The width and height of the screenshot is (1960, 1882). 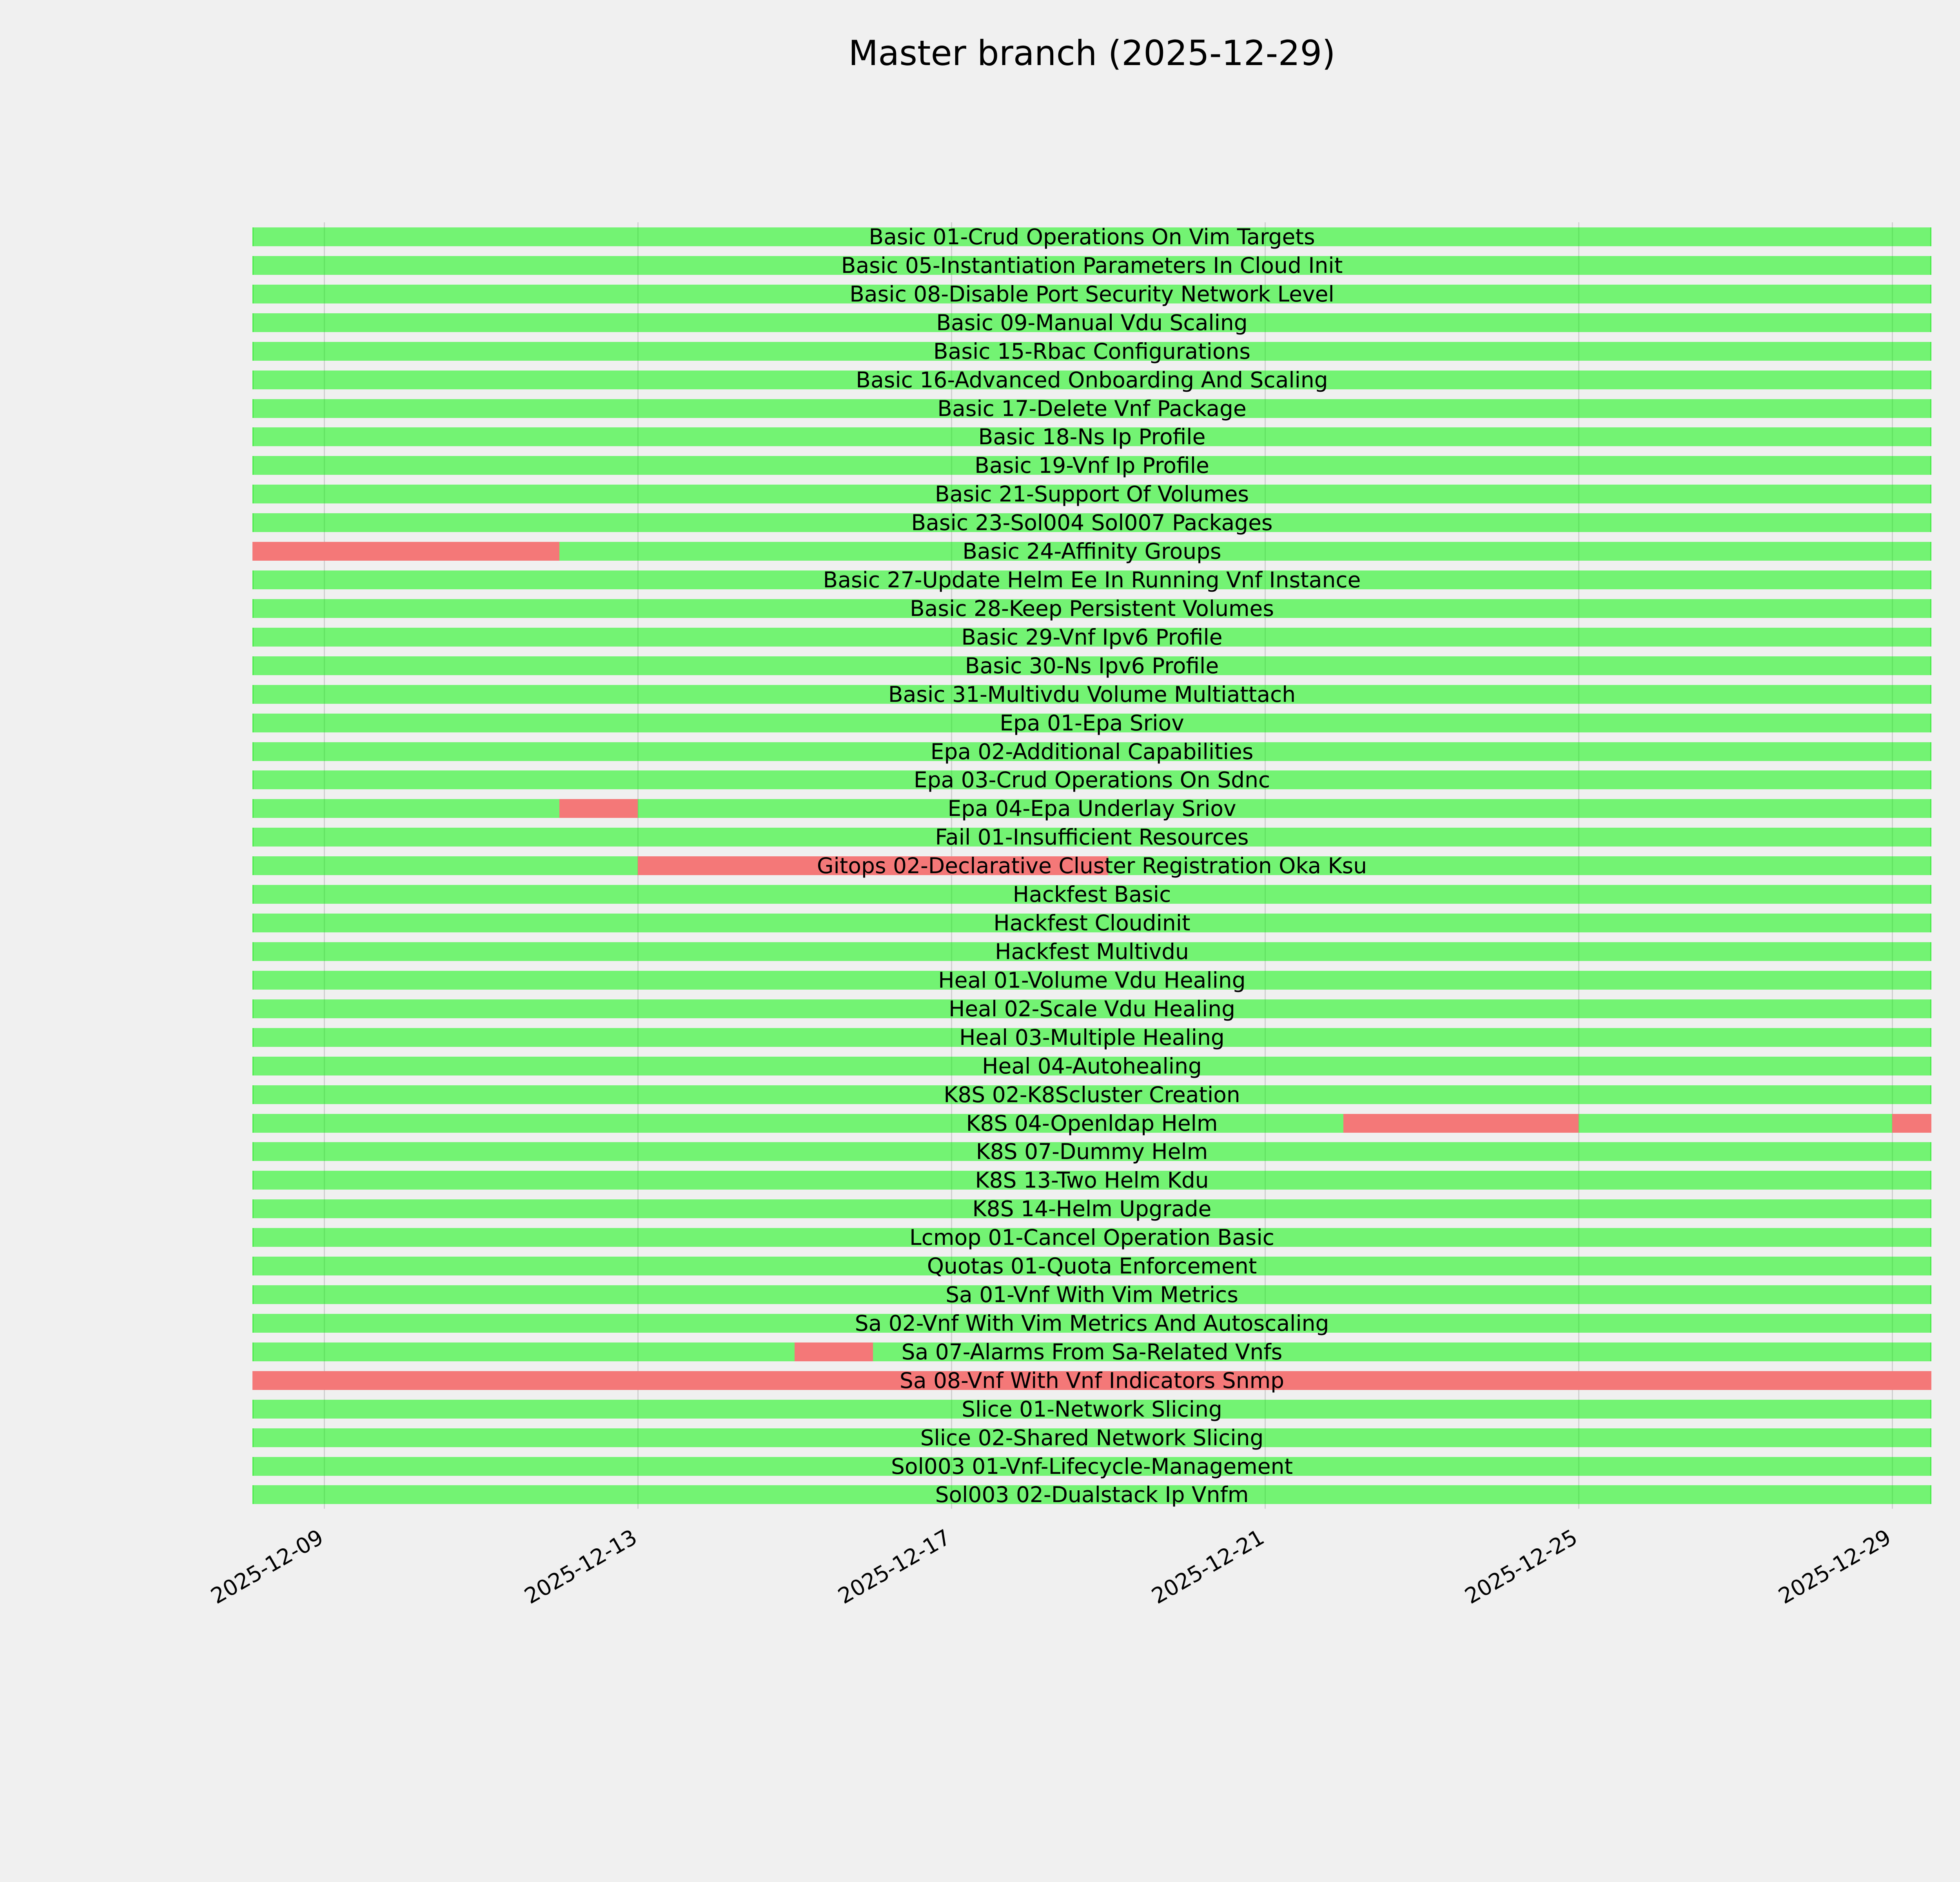 I want to click on chart-row: Slice 01-Network Slicing, so click(x=1091, y=1409).